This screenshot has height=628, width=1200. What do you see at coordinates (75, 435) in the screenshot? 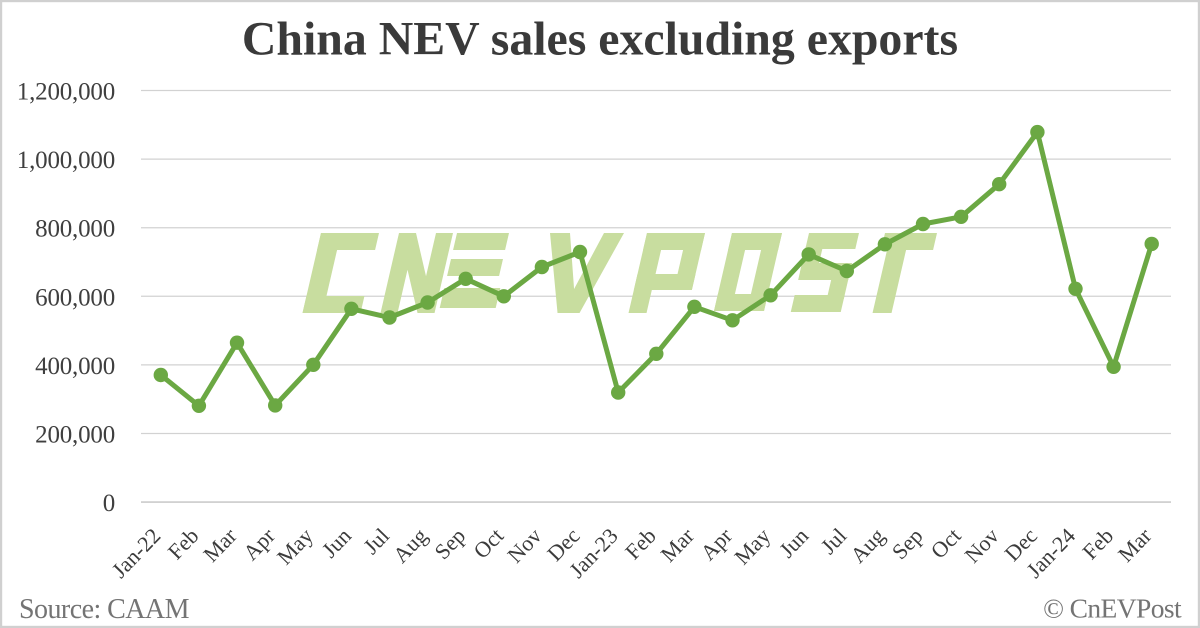
I see `svg-text: 200,000` at bounding box center [75, 435].